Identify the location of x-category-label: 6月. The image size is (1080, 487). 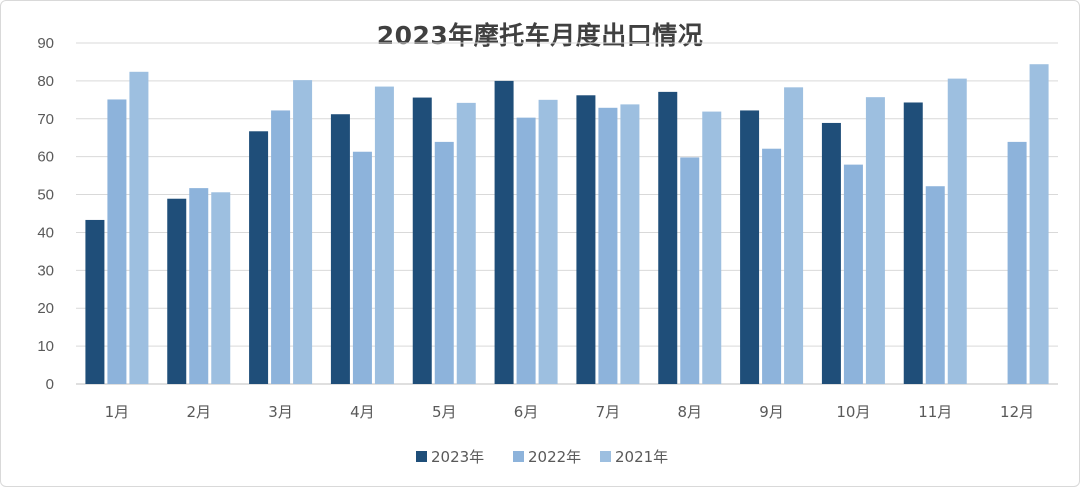
(526, 412).